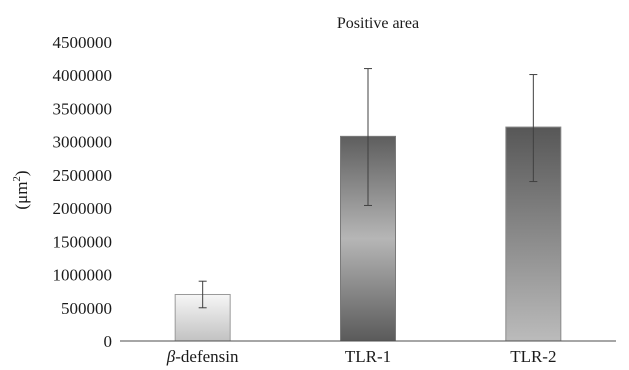 The height and width of the screenshot is (370, 629). Describe the element at coordinates (83, 175) in the screenshot. I see `y-tick-label: 2500000` at that location.